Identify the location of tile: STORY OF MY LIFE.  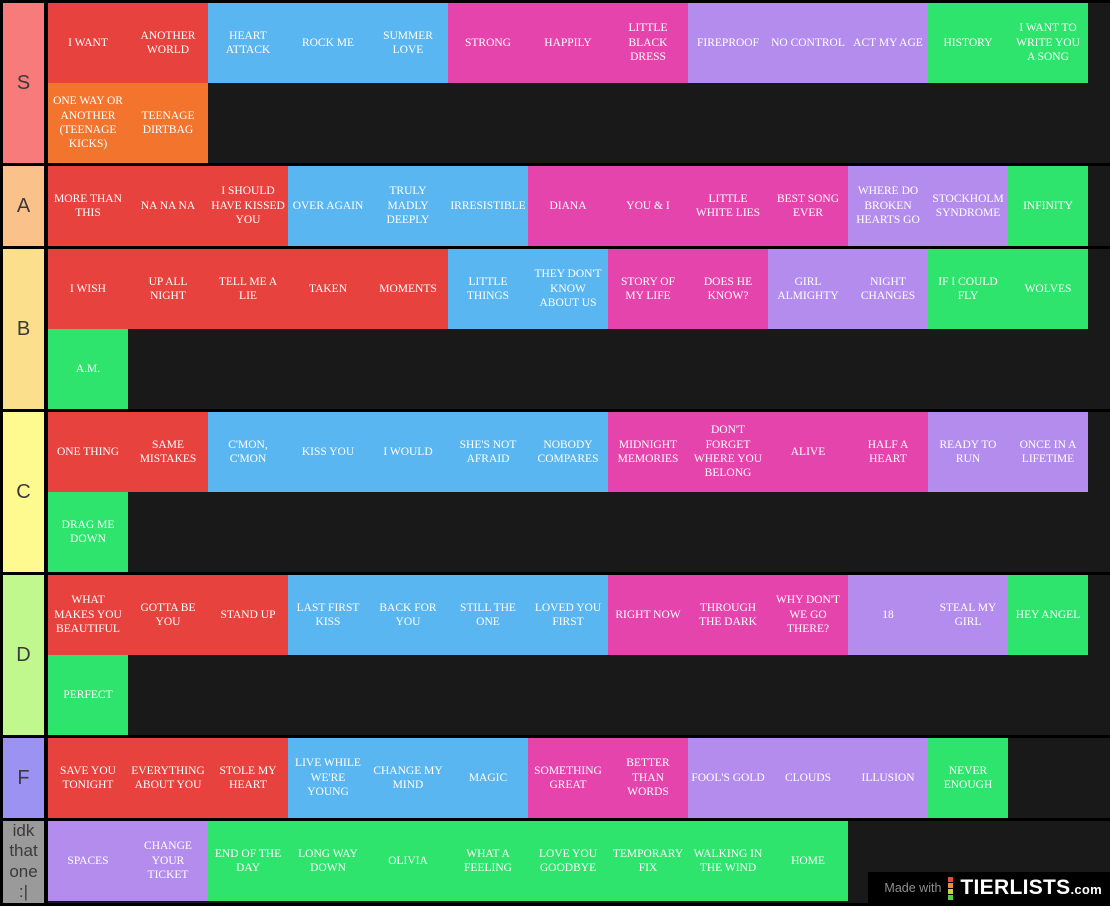
(648, 289).